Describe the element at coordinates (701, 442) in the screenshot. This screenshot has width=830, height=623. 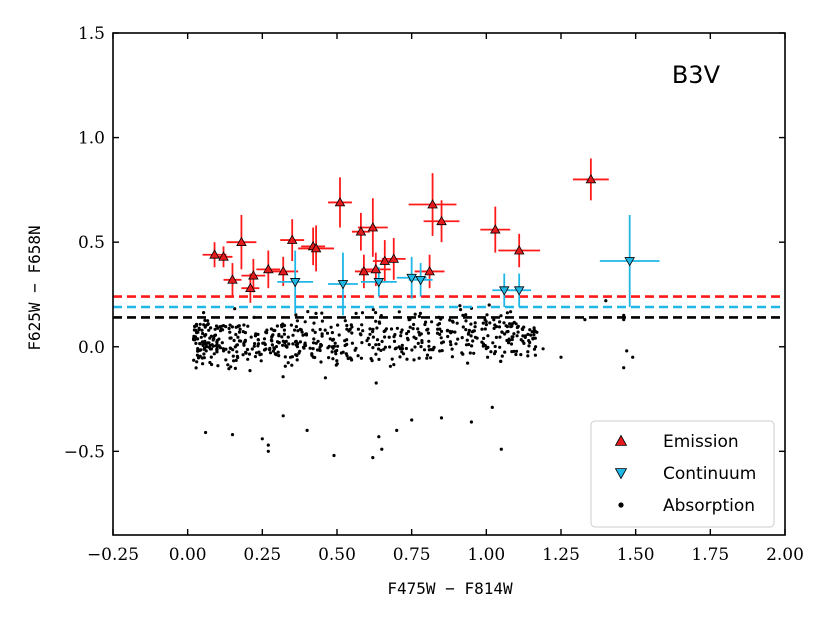
I see `legend-label-emission: Emission` at that location.